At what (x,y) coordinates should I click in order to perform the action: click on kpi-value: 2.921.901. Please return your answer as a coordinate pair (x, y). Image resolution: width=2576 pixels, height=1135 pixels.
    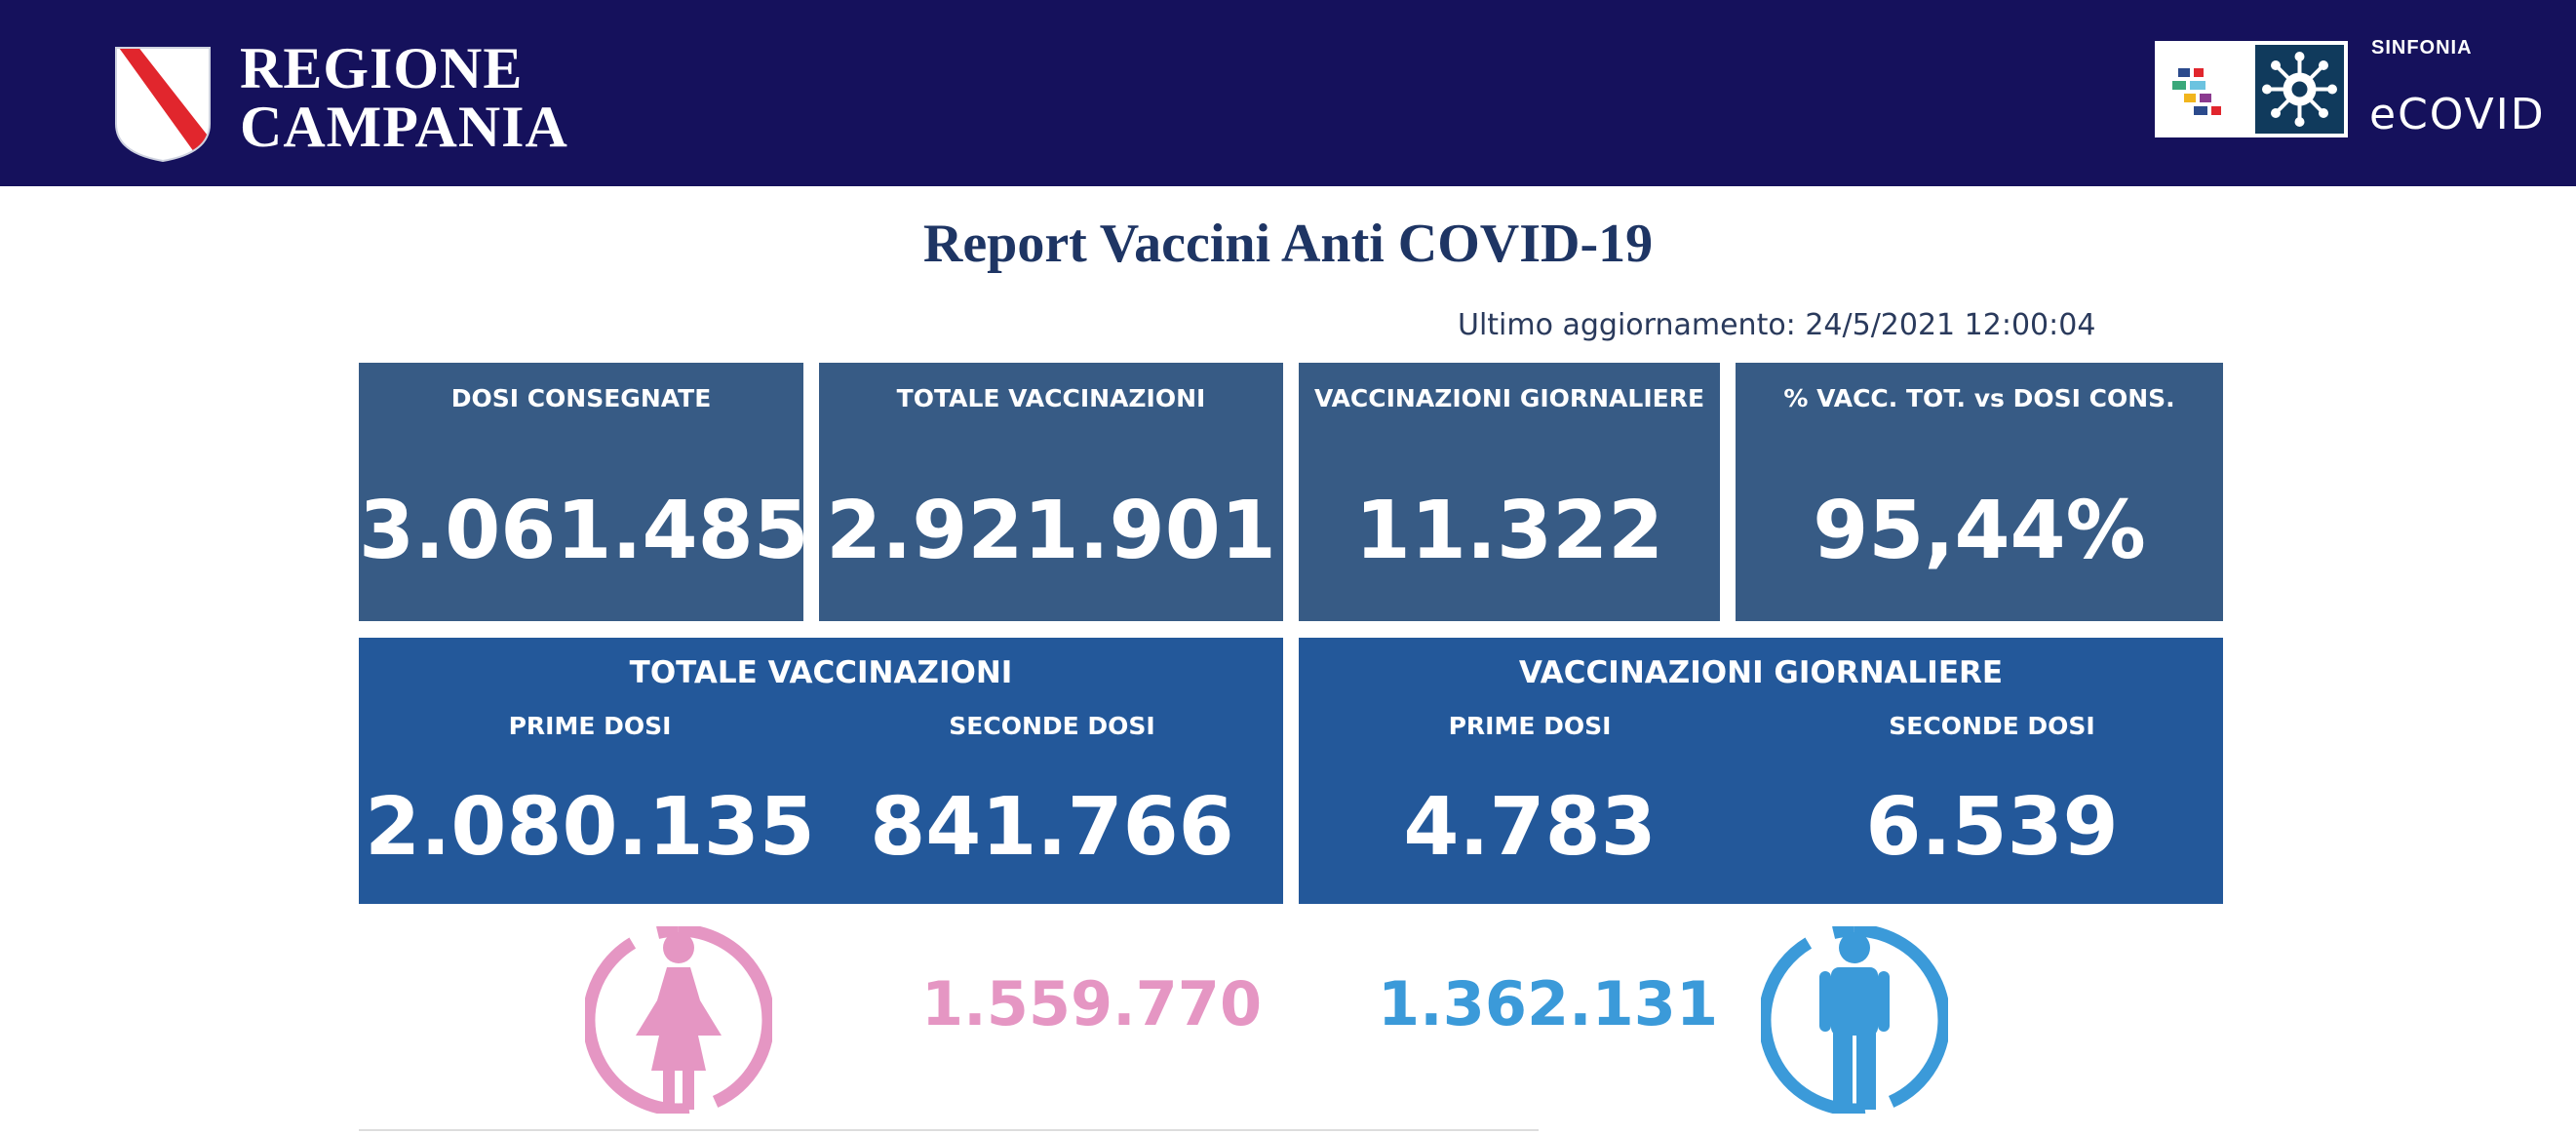
    Looking at the image, I should click on (1051, 531).